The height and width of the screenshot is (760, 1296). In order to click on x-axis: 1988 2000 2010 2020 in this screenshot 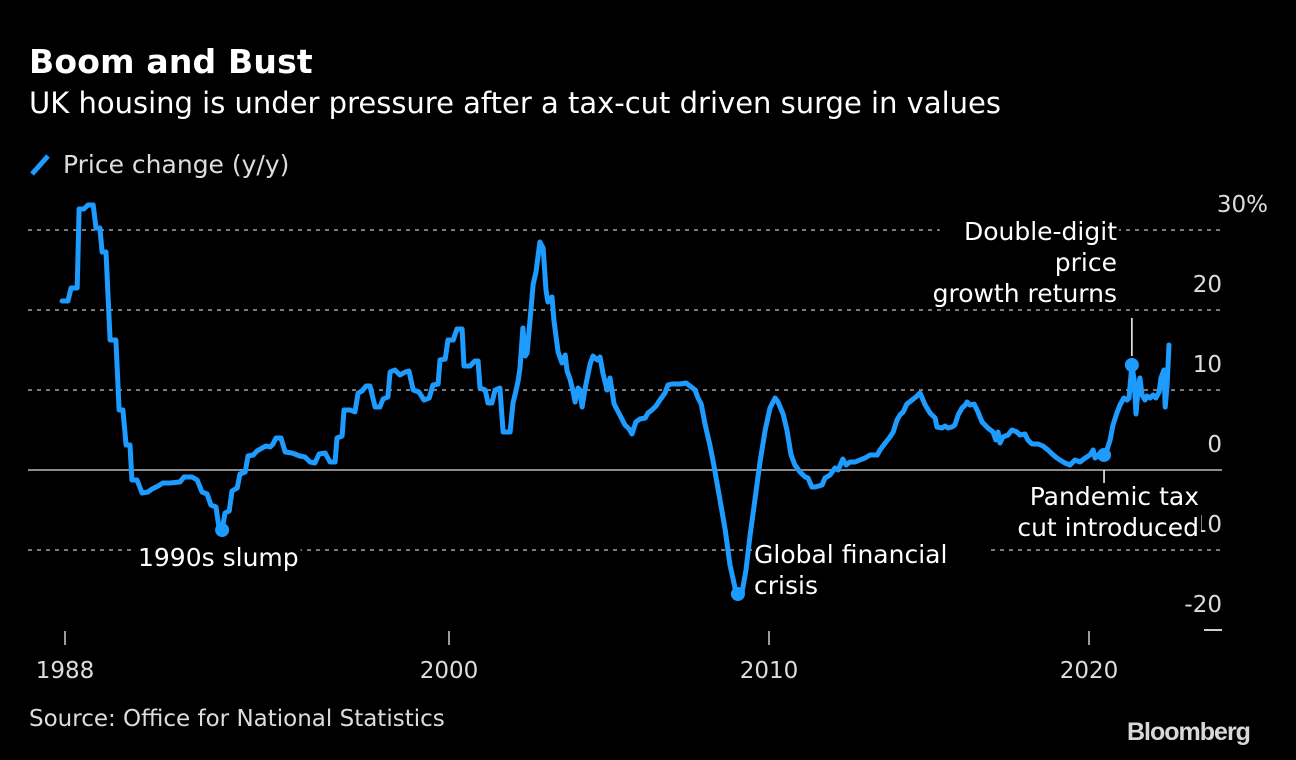, I will do `click(577, 657)`.